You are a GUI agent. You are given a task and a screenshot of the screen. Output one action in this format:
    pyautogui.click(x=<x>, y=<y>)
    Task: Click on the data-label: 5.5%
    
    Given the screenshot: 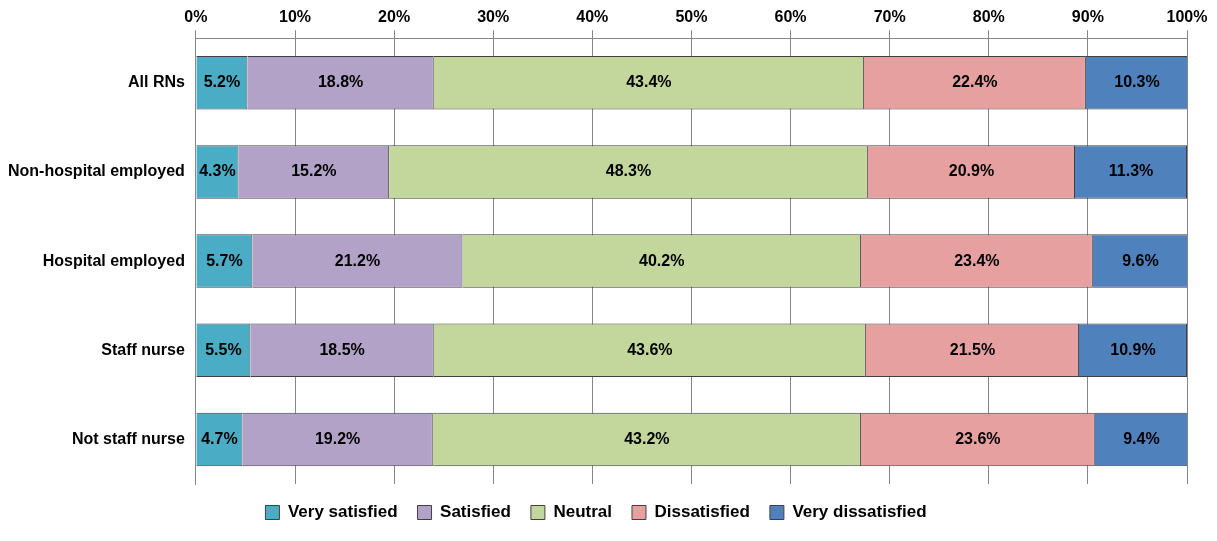 What is the action you would take?
    pyautogui.click(x=223, y=349)
    